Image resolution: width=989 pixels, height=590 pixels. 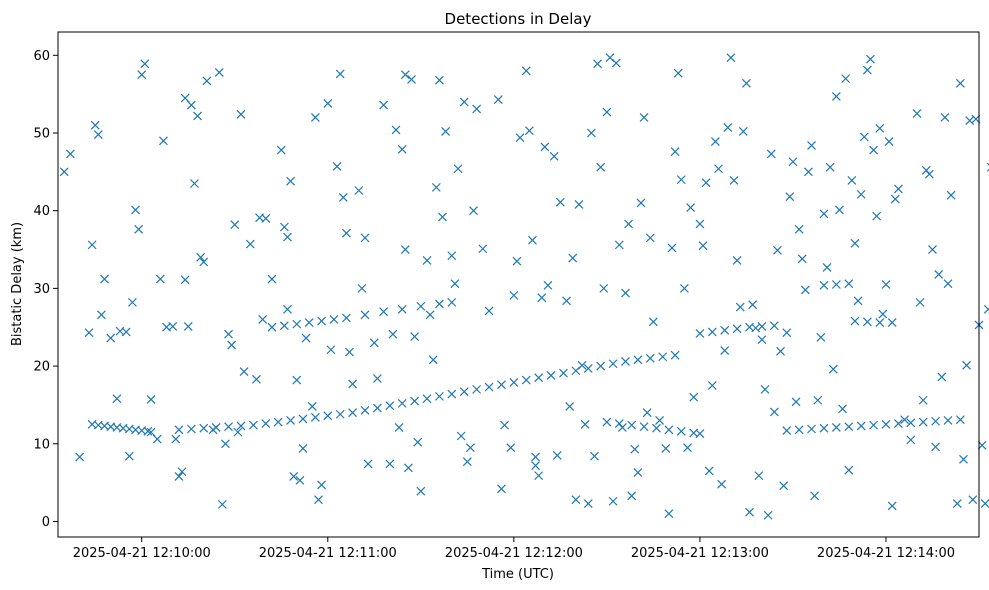 What do you see at coordinates (45, 289) in the screenshot?
I see `y-axis-ticks: 0 10 20 30 40 50 60` at bounding box center [45, 289].